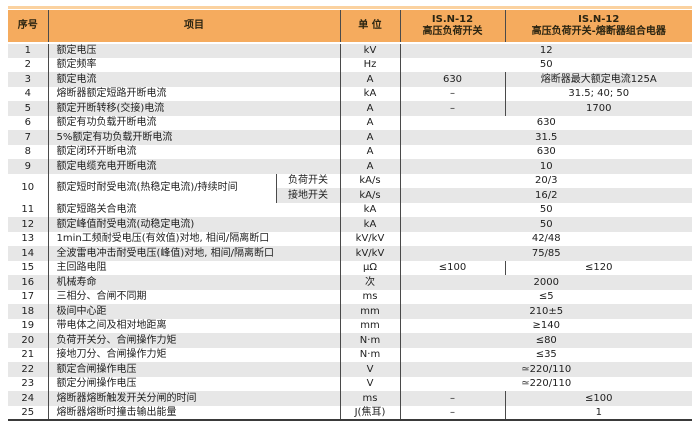 The height and width of the screenshot is (433, 700). Describe the element at coordinates (193, 209) in the screenshot. I see `item-label: 额定短路关合电流` at that location.